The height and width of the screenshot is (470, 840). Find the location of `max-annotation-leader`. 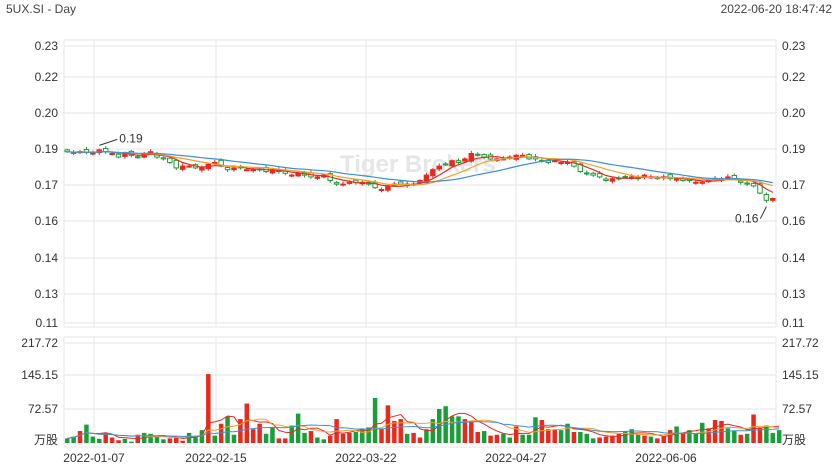

max-annotation-leader is located at coordinates (108, 142).